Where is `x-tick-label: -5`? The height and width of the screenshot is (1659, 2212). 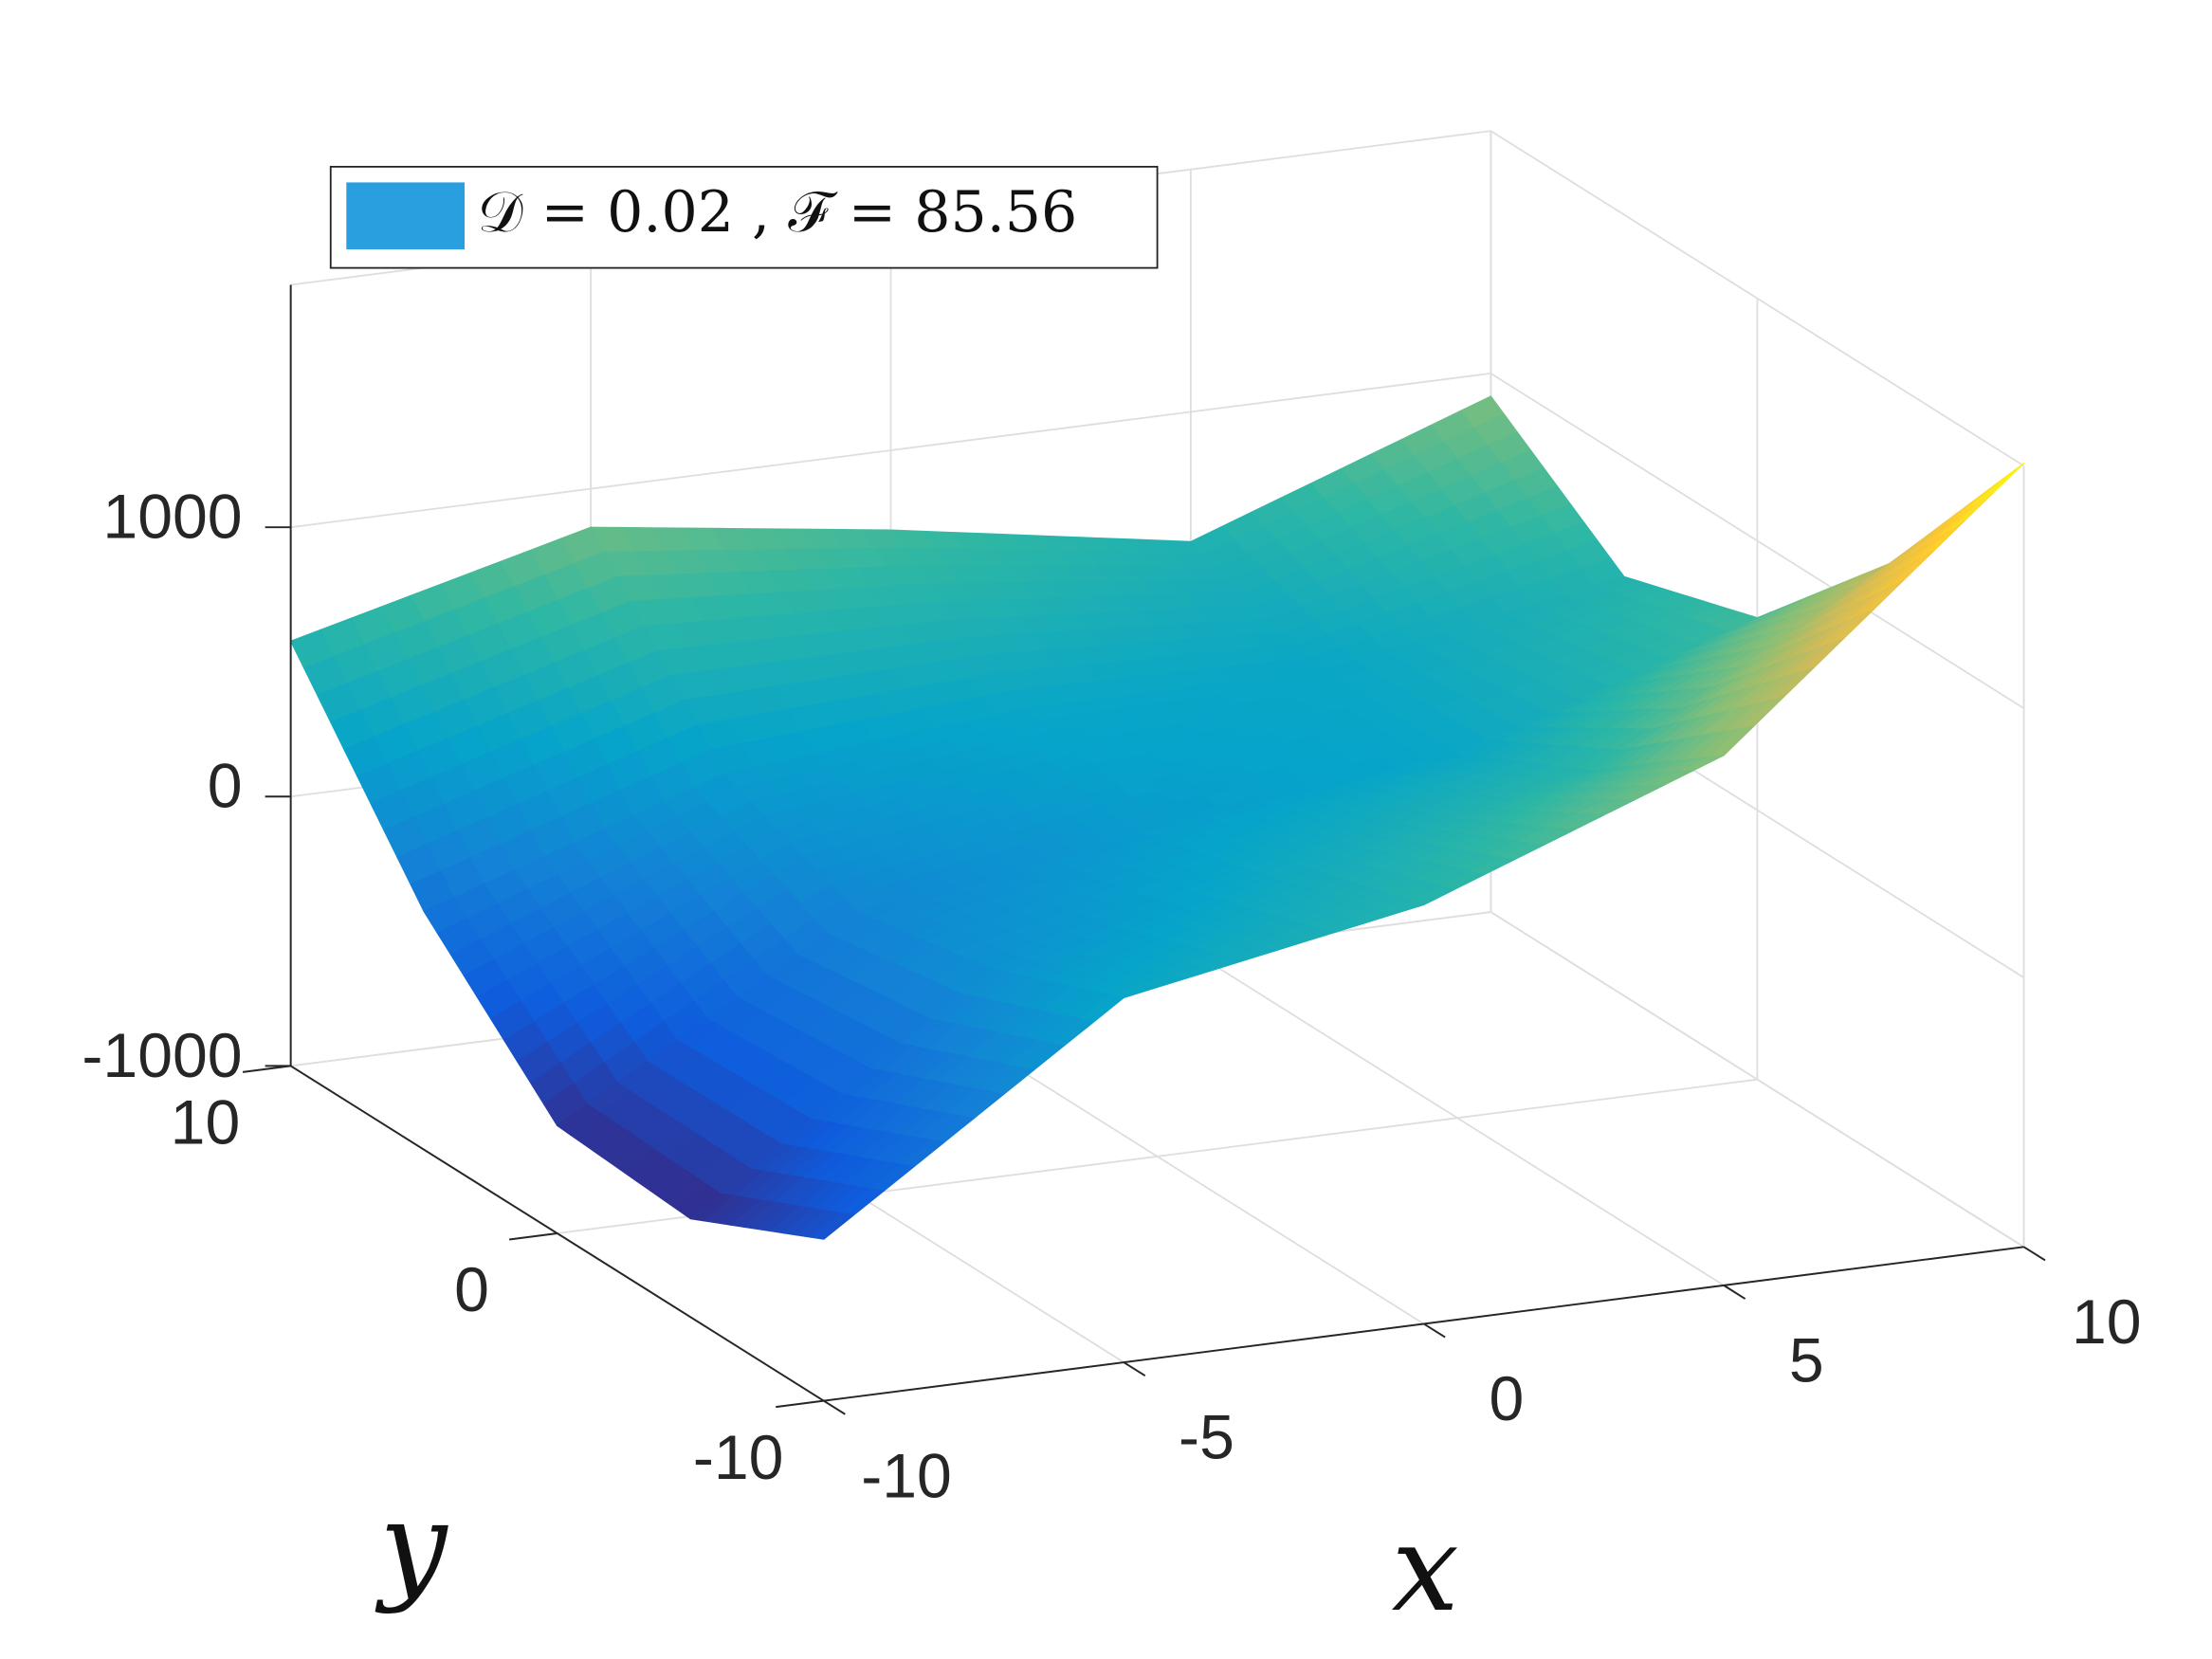 x-tick-label: -5 is located at coordinates (1206, 1438).